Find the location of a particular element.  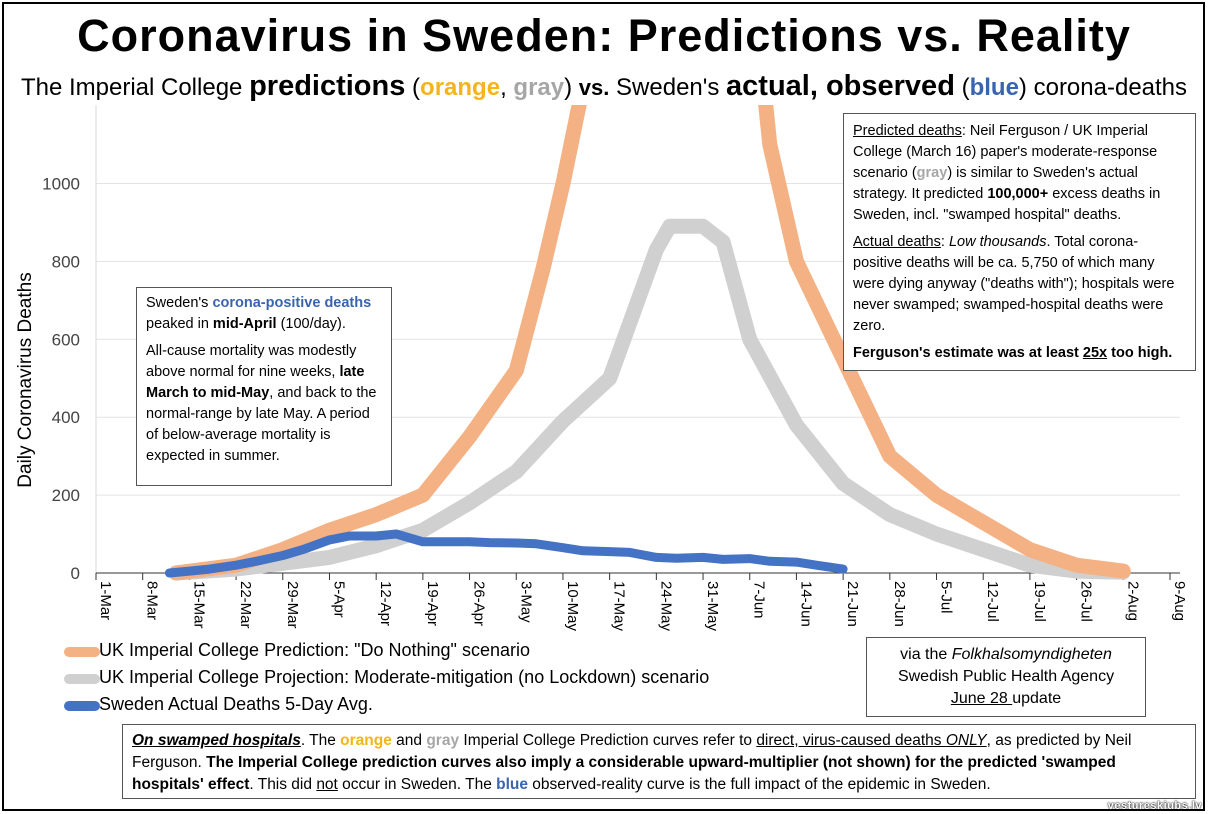

x-tick-label: 10-May is located at coordinates (572, 606).